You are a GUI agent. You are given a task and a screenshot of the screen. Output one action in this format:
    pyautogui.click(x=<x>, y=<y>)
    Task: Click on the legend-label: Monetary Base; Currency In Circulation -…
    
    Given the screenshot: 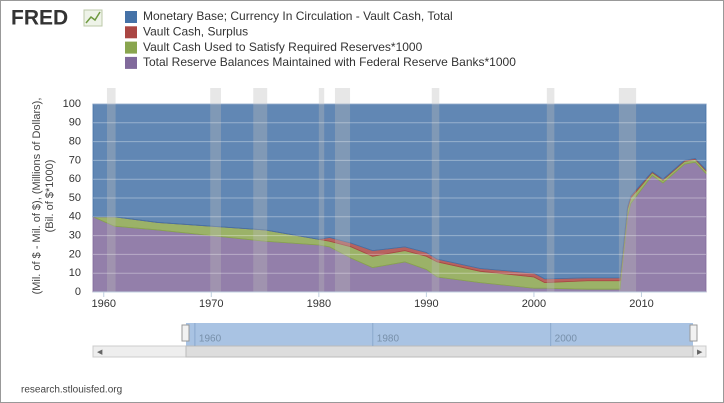 What is the action you would take?
    pyautogui.click(x=298, y=16)
    